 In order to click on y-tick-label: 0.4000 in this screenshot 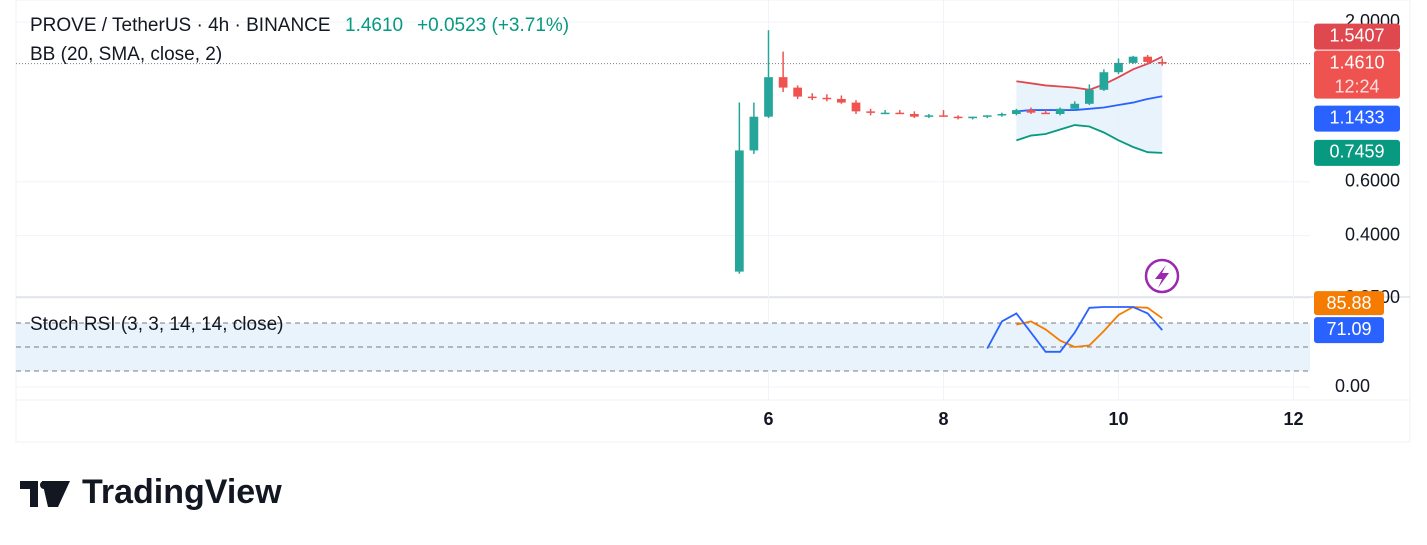, I will do `click(1372, 234)`.